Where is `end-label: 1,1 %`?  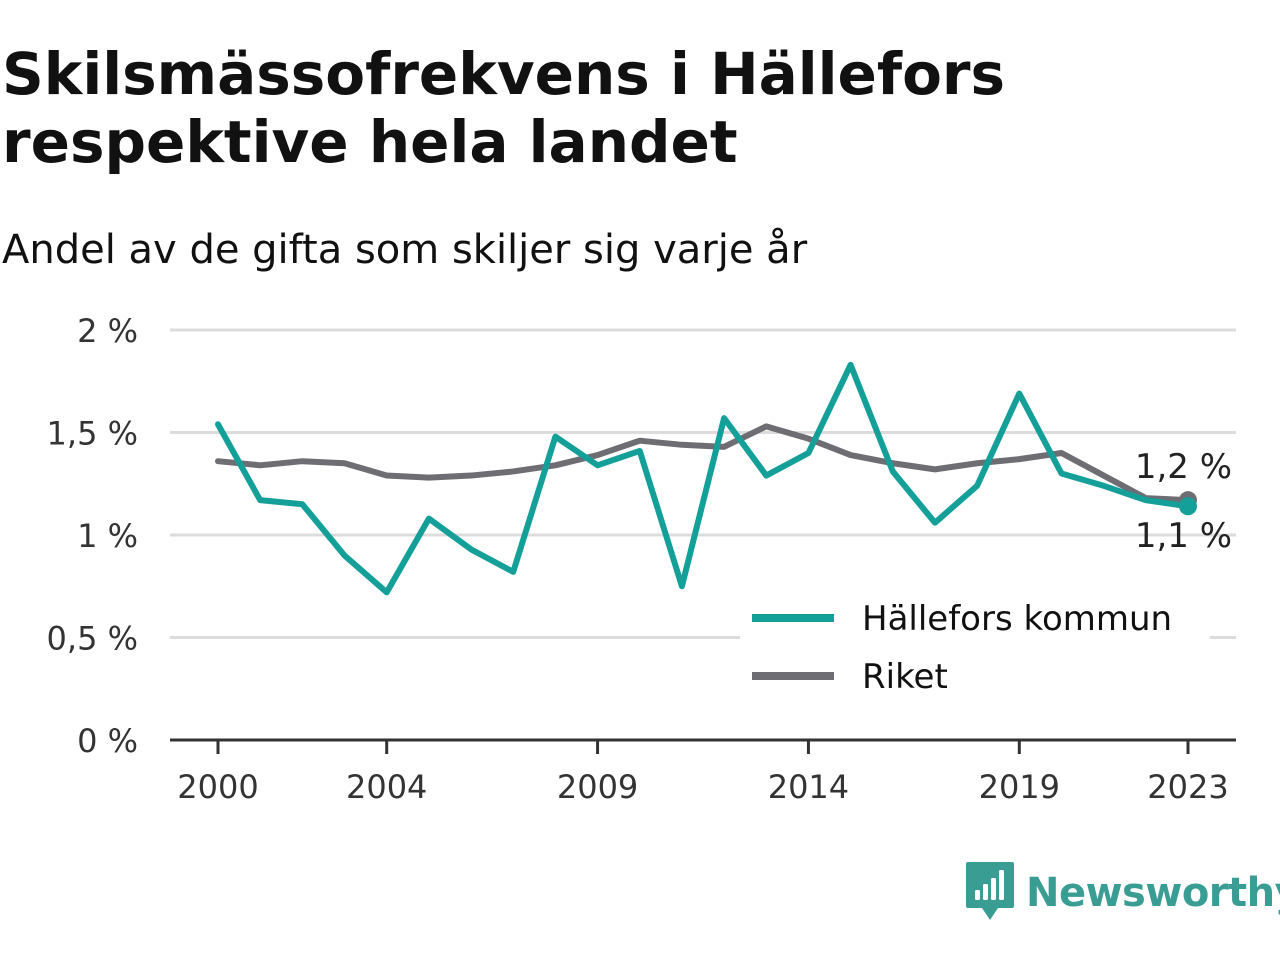
end-label: 1,1 % is located at coordinates (1183, 536).